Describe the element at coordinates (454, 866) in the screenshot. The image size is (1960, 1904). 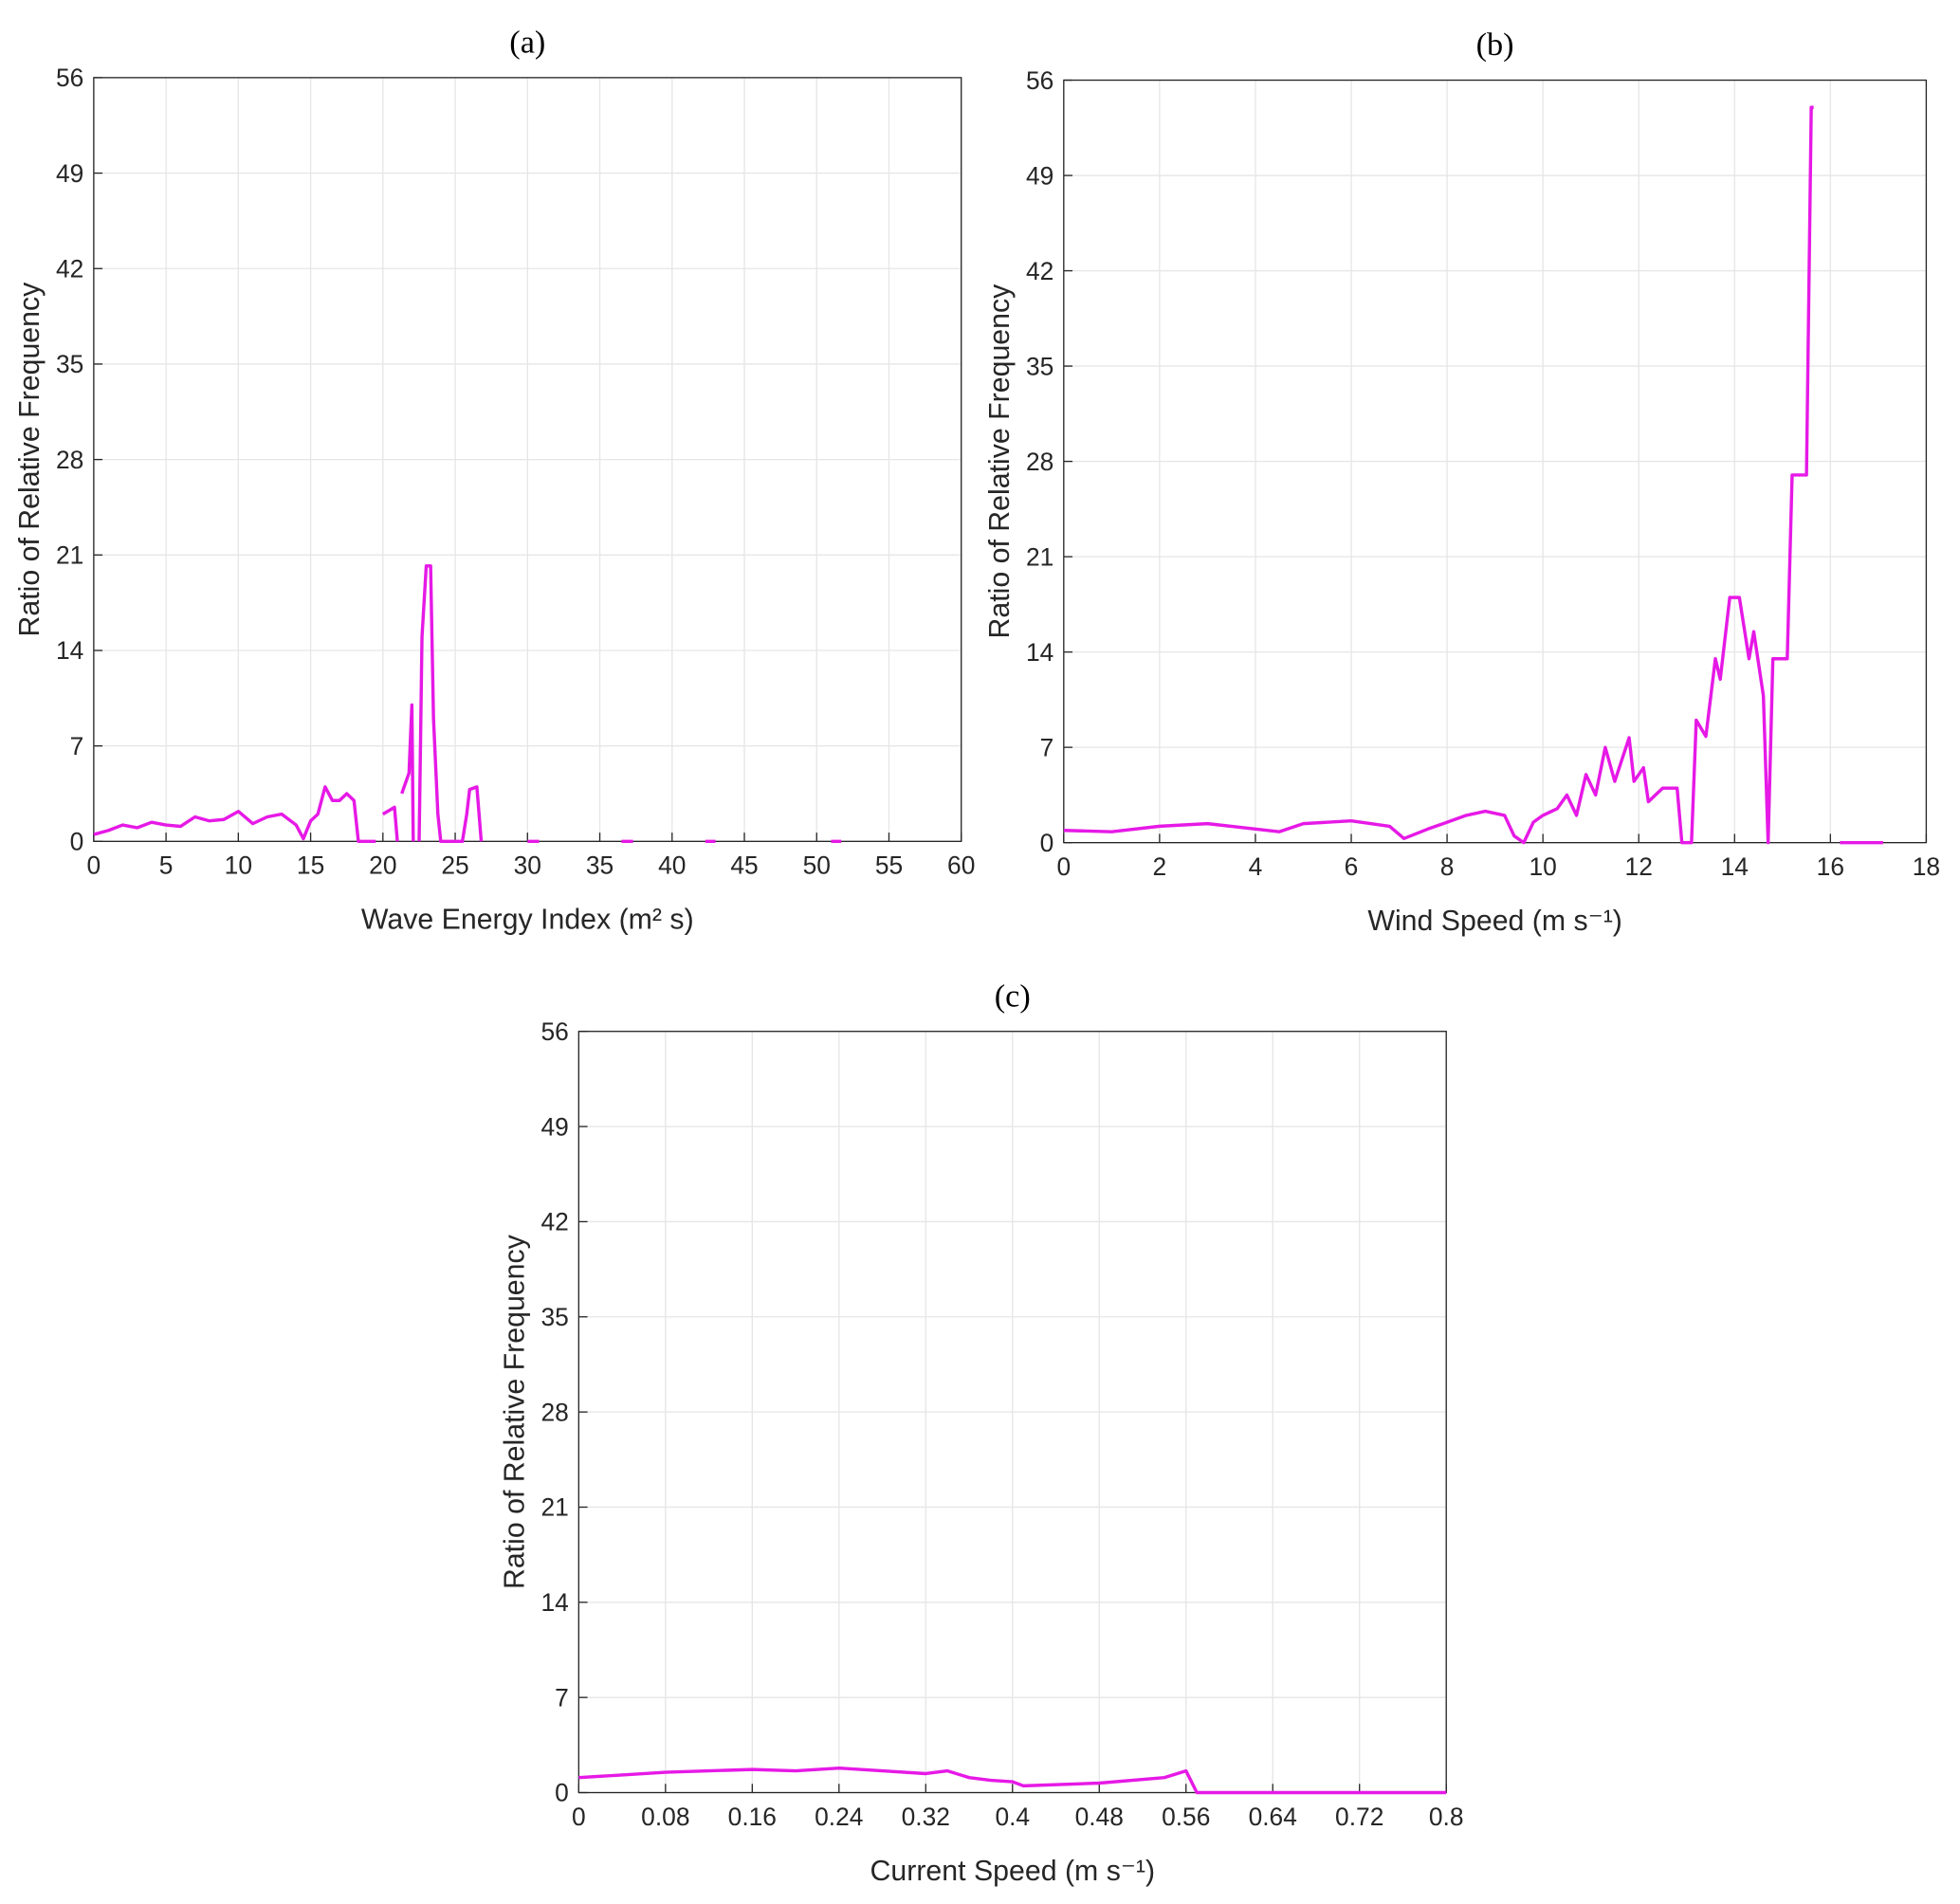
I see `x-tick-label: 25` at that location.